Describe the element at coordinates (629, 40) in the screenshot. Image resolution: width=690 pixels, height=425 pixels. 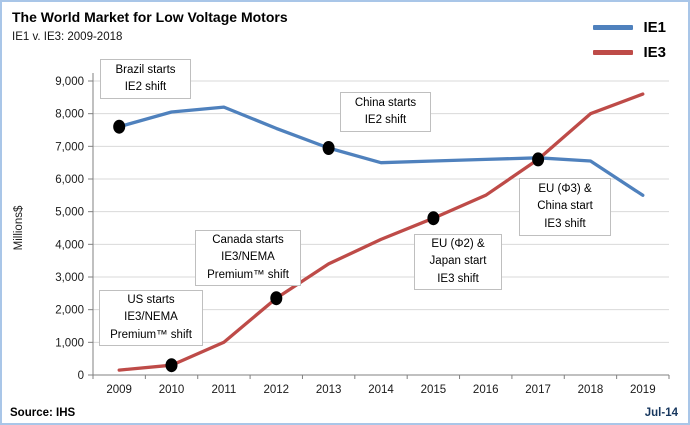
I see `legend: IE1 IE3` at that location.